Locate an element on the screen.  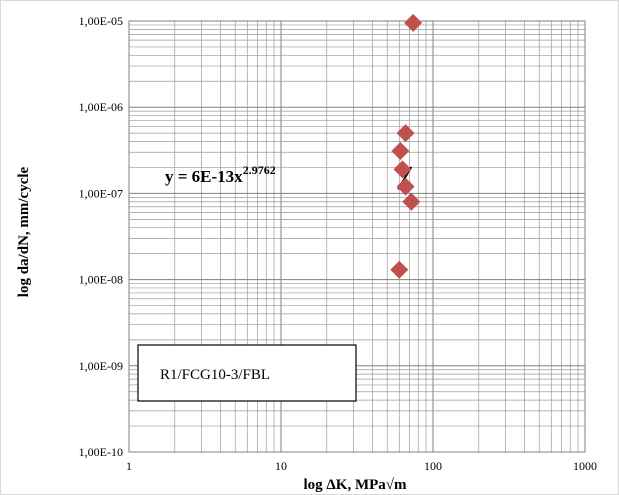
trendline-equation: y = 6E-13x2.9762 is located at coordinates (220, 174).